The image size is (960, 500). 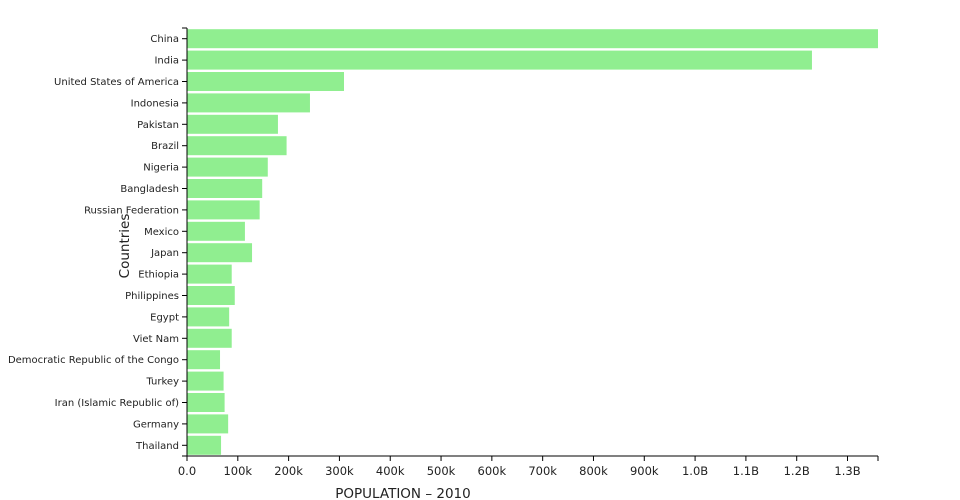 I want to click on bar-china, so click(x=532, y=39).